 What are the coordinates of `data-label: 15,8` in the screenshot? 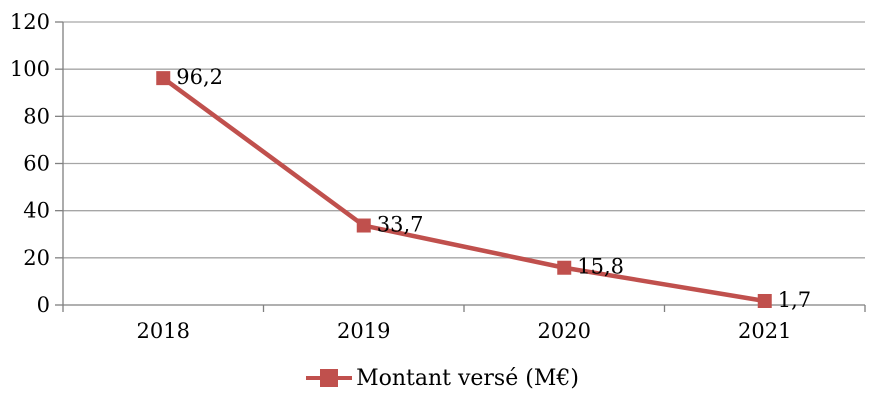 It's located at (600, 267).